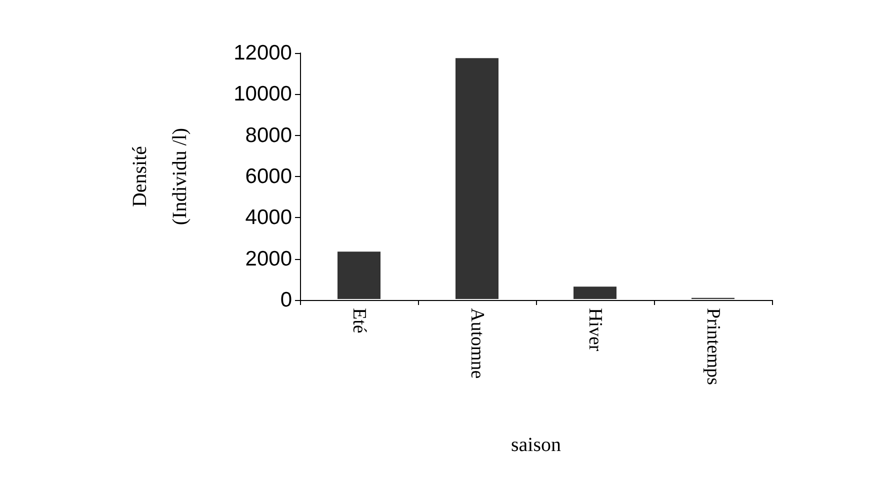 The height and width of the screenshot is (479, 887). What do you see at coordinates (477, 343) in the screenshot?
I see `x-tick-label: Automne` at bounding box center [477, 343].